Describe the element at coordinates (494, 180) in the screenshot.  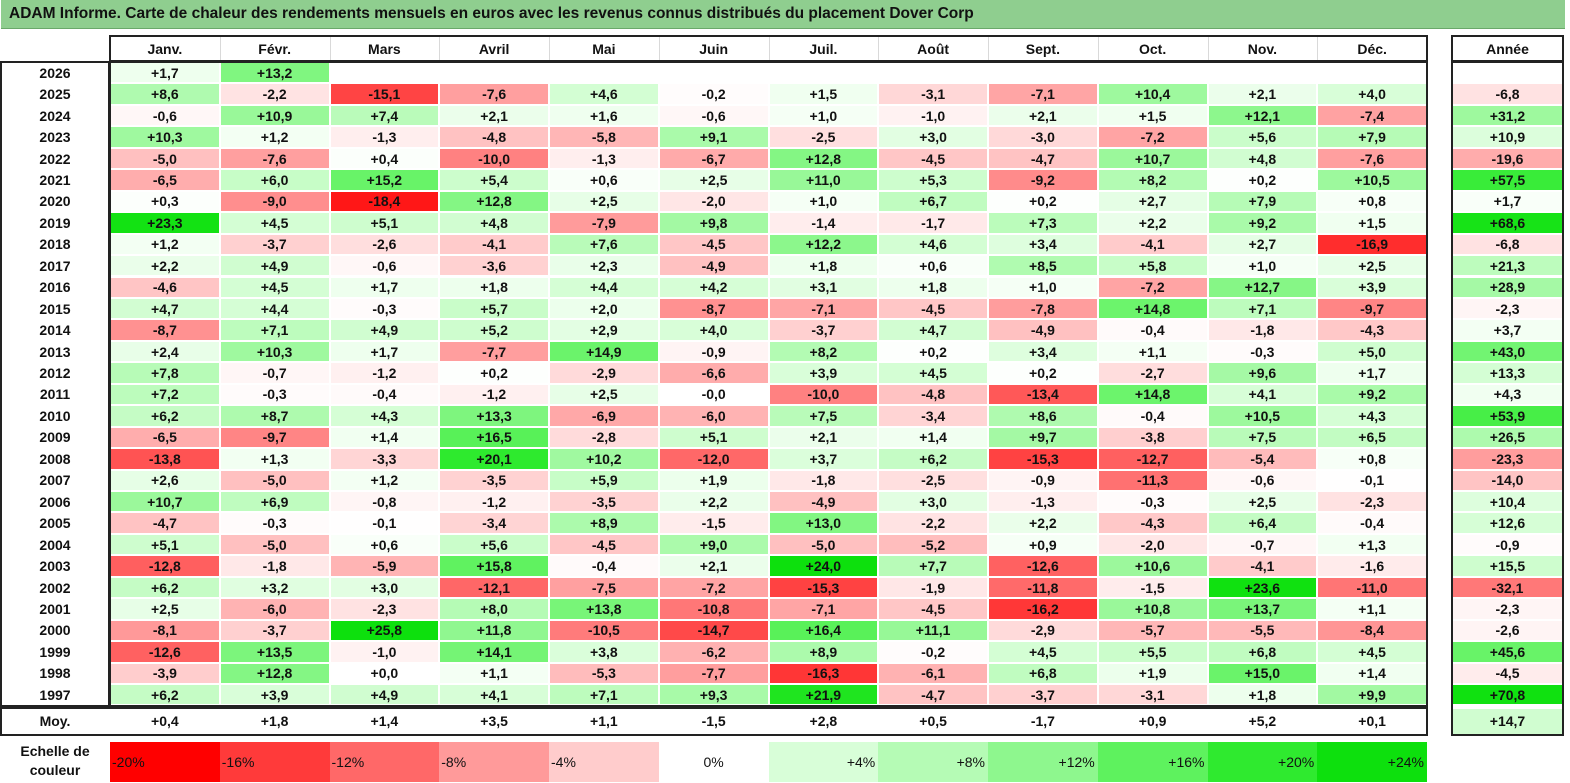
I see `heatmap-cell: +5,4` at that location.